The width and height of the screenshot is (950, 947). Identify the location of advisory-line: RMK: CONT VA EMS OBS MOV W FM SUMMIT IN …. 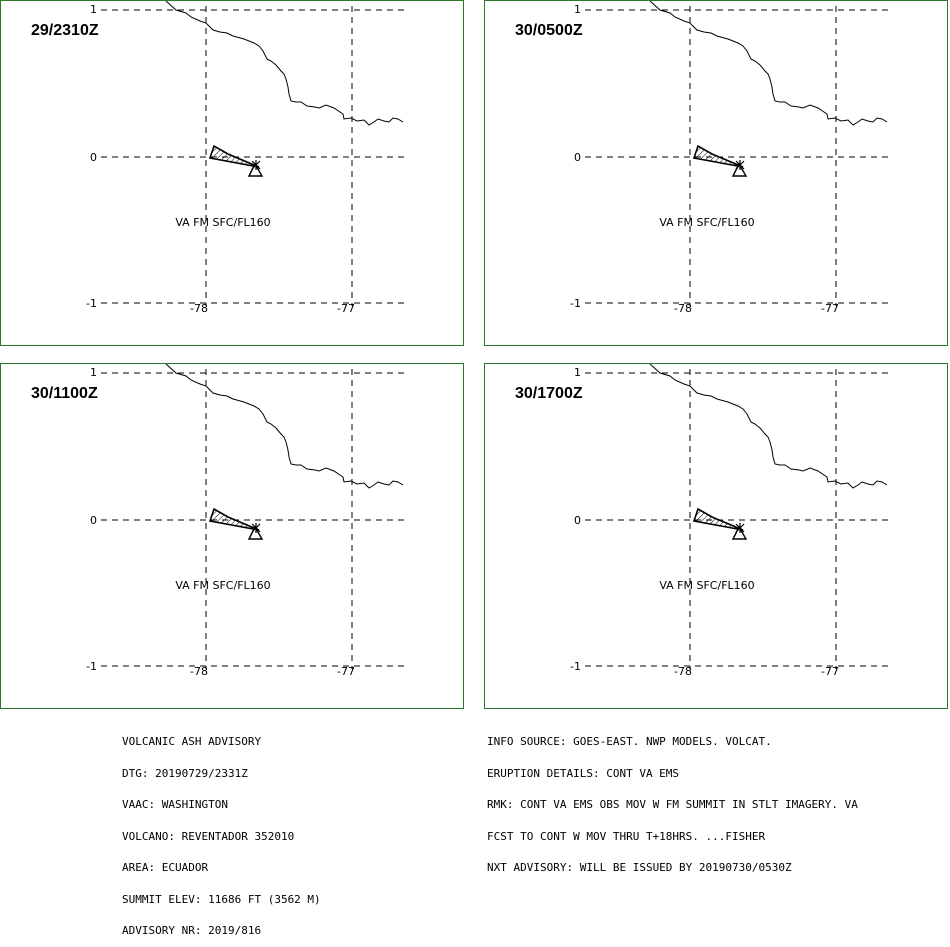
(672, 804).